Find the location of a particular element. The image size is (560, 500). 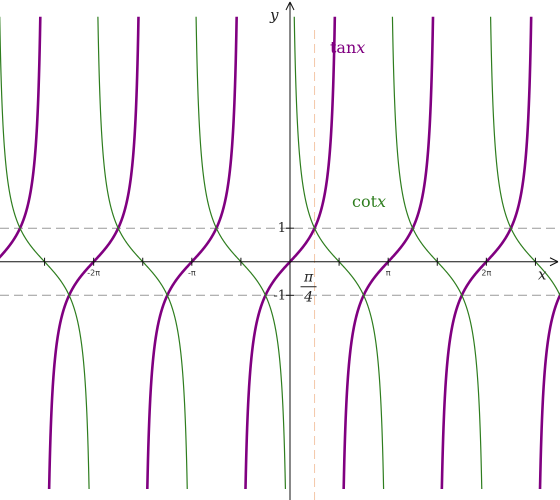

tick-marks is located at coordinates (290, 261).